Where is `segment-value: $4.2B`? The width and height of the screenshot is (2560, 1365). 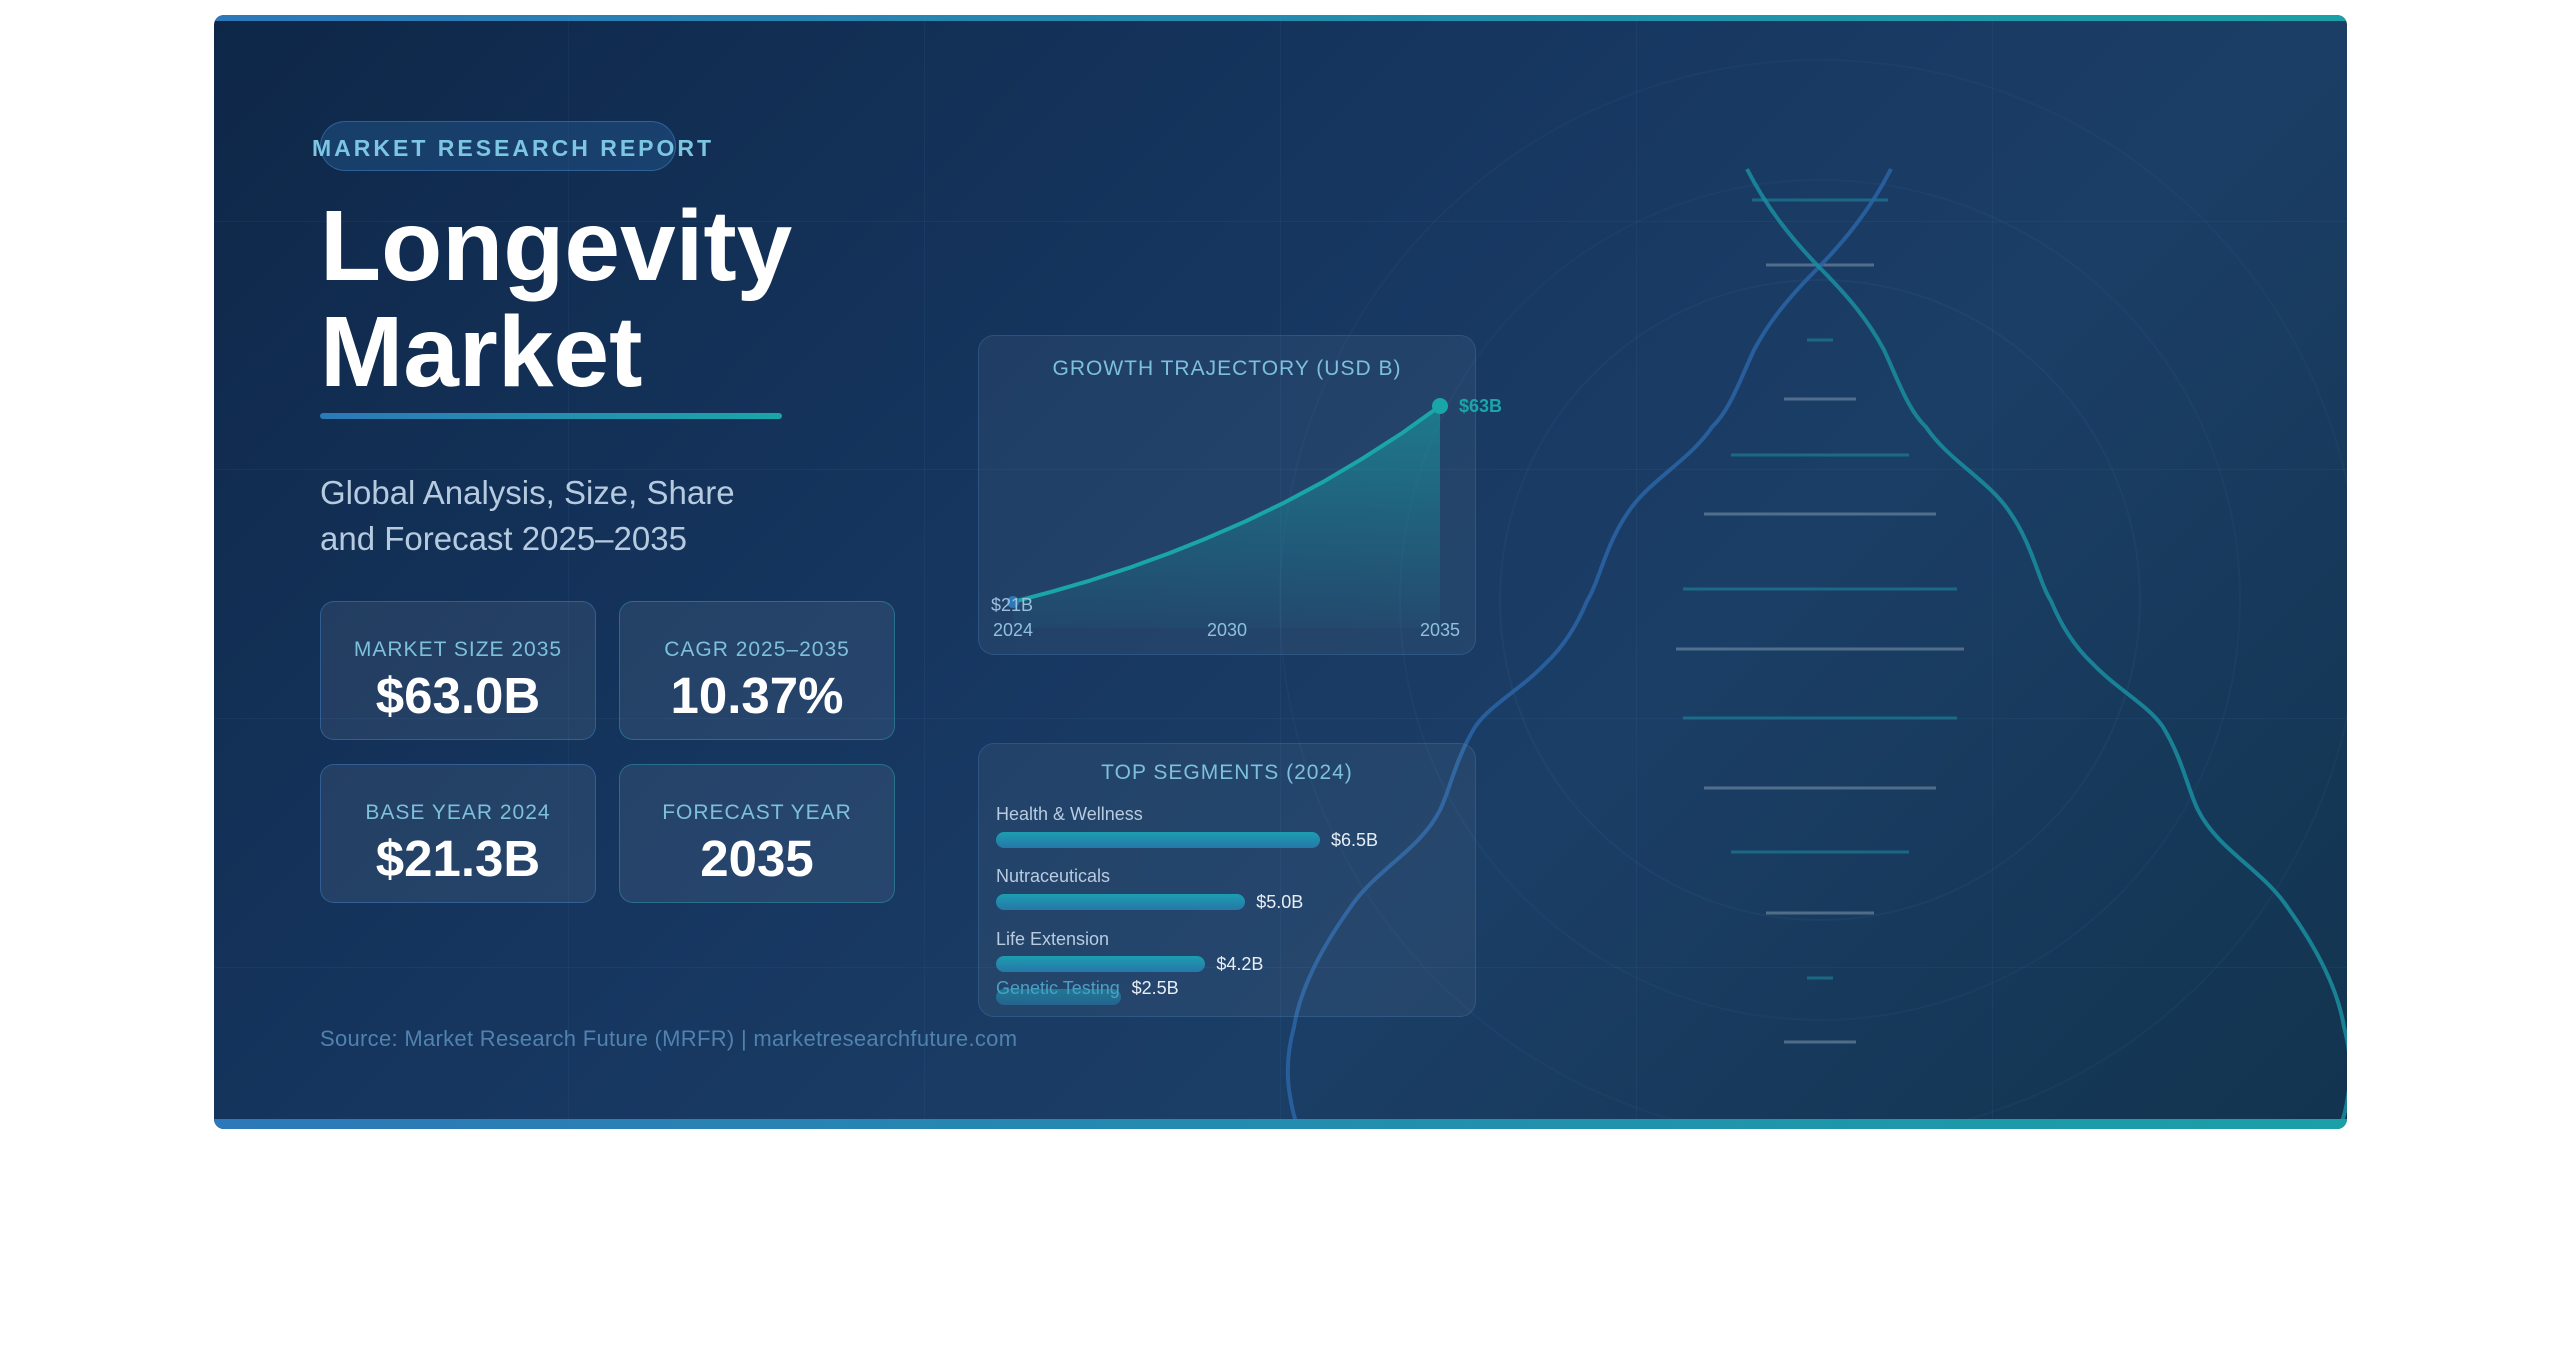
segment-value: $4.2B is located at coordinates (1240, 964).